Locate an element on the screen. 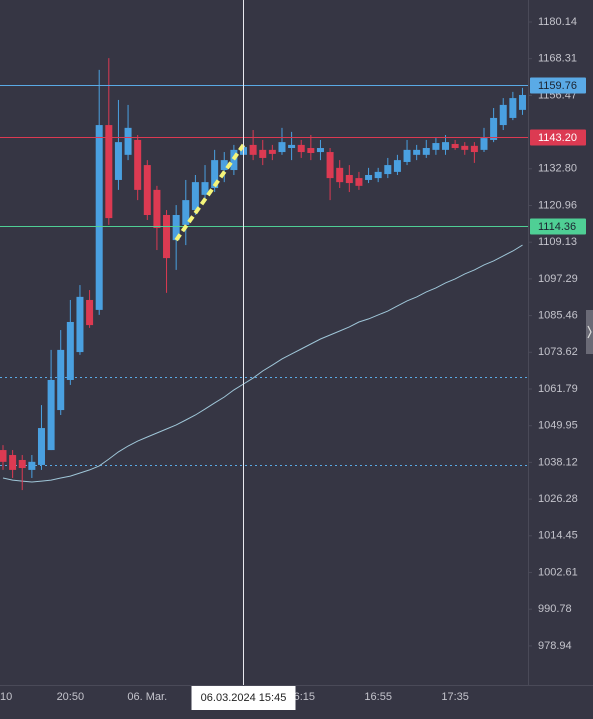 The height and width of the screenshot is (719, 593). y-tick-label: 1049.95 is located at coordinates (558, 426).